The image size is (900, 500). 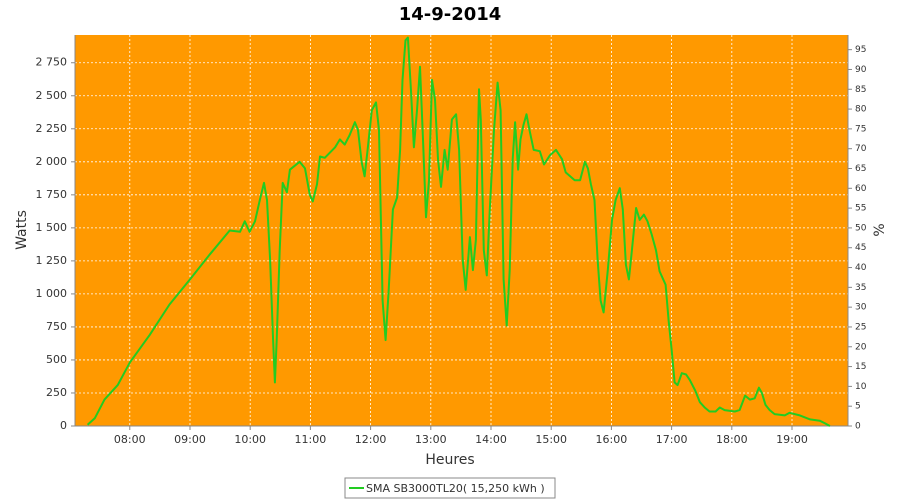 What do you see at coordinates (860, 248) in the screenshot?
I see `y2-tick-label: 45` at bounding box center [860, 248].